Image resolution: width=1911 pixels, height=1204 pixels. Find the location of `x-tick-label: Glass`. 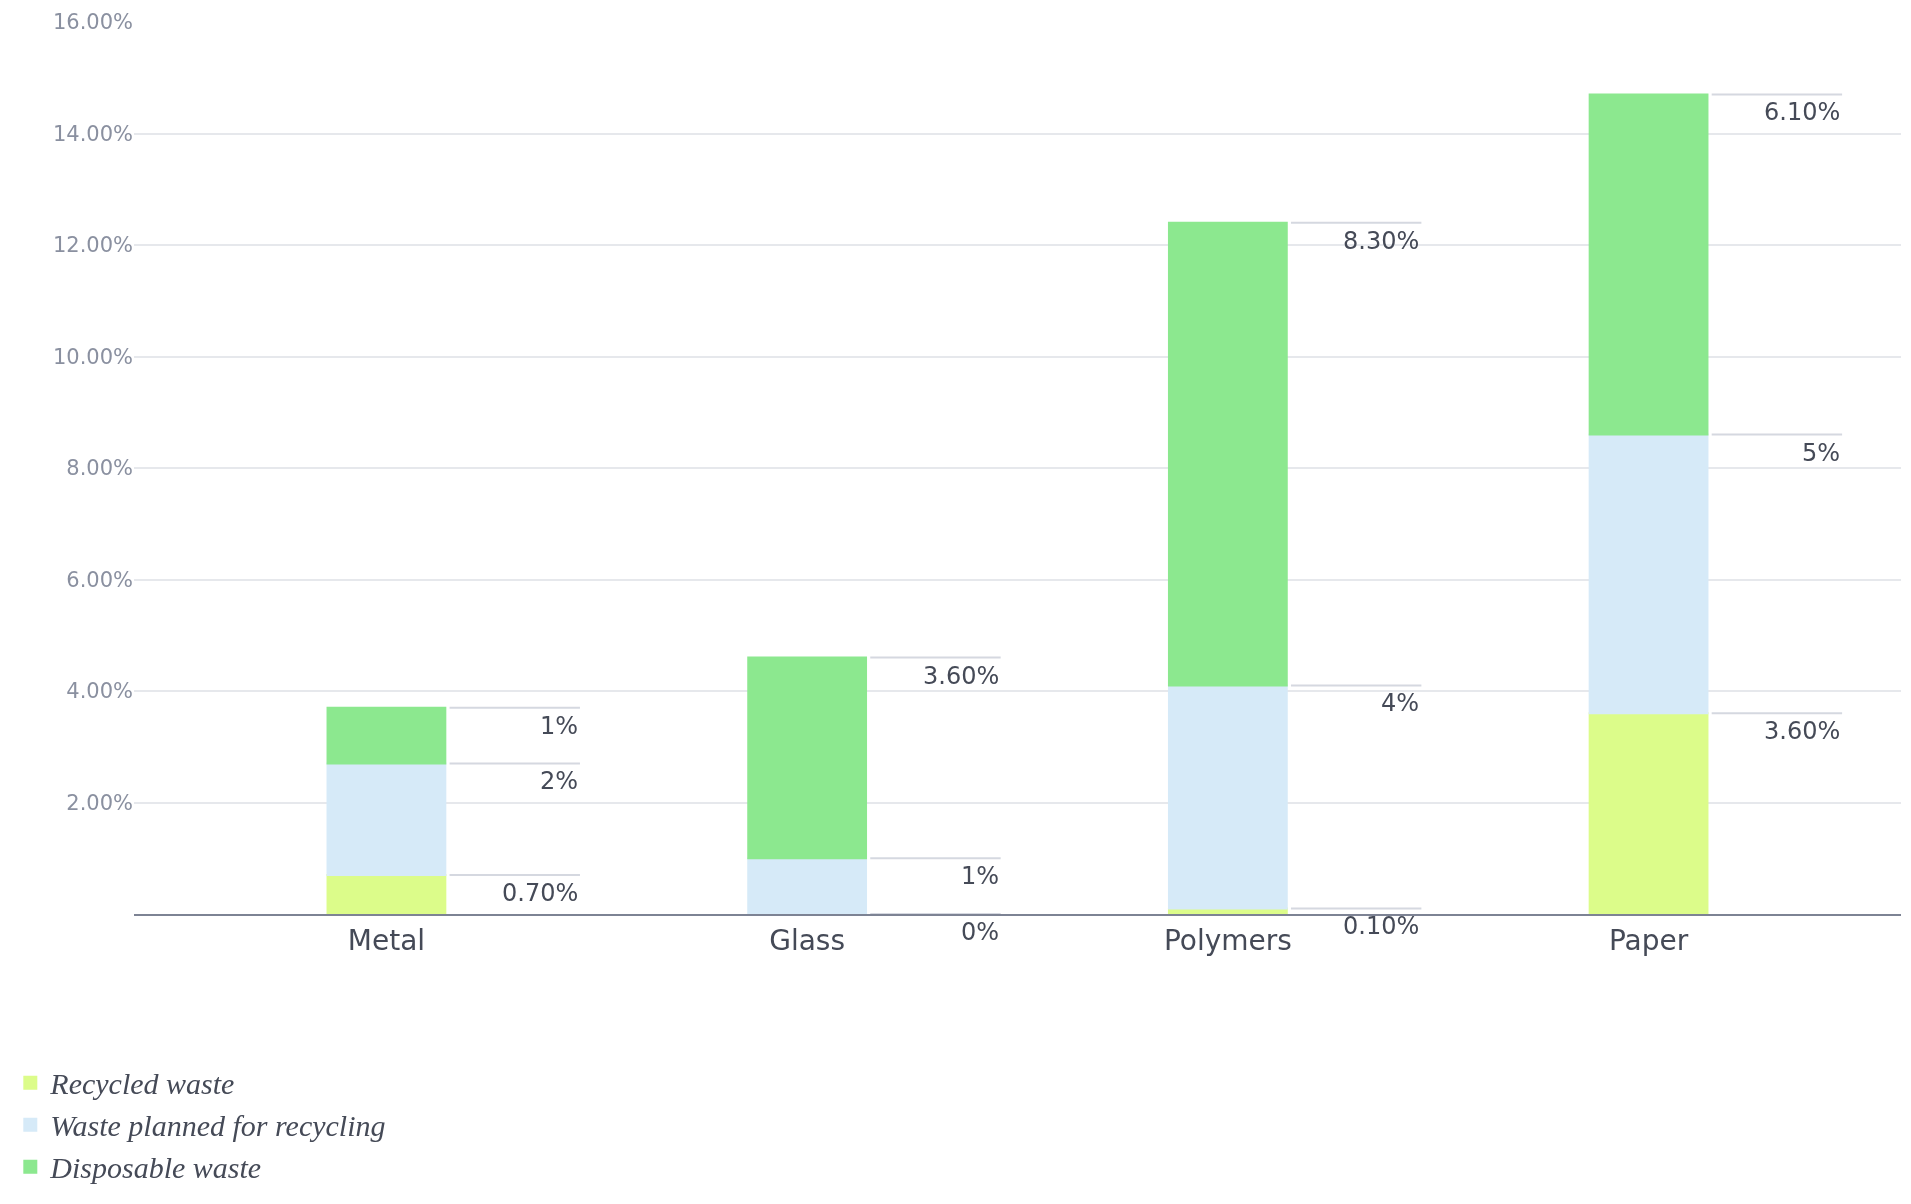

x-tick-label: Glass is located at coordinates (807, 940).